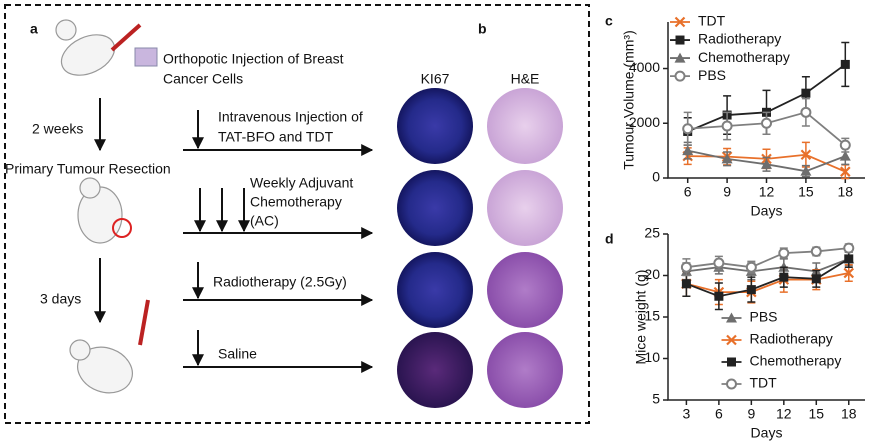 This screenshot has height=444, width=882. What do you see at coordinates (644, 122) in the screenshot?
I see `y-tick-label: 2000` at bounding box center [644, 122].